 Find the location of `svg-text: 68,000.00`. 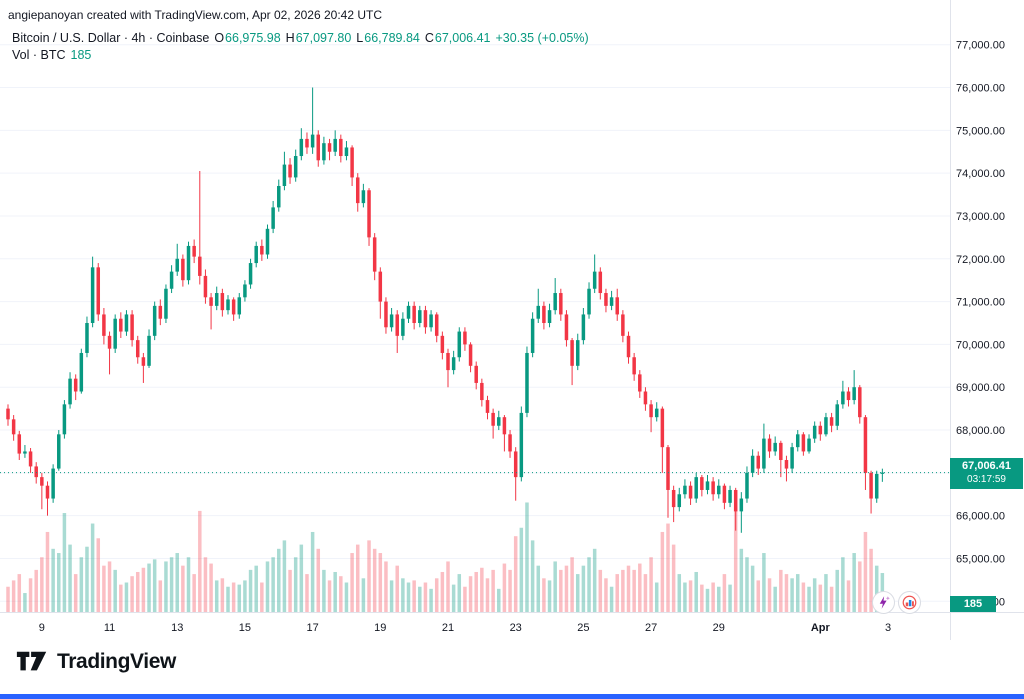

svg-text: 68,000.00 is located at coordinates (980, 431).